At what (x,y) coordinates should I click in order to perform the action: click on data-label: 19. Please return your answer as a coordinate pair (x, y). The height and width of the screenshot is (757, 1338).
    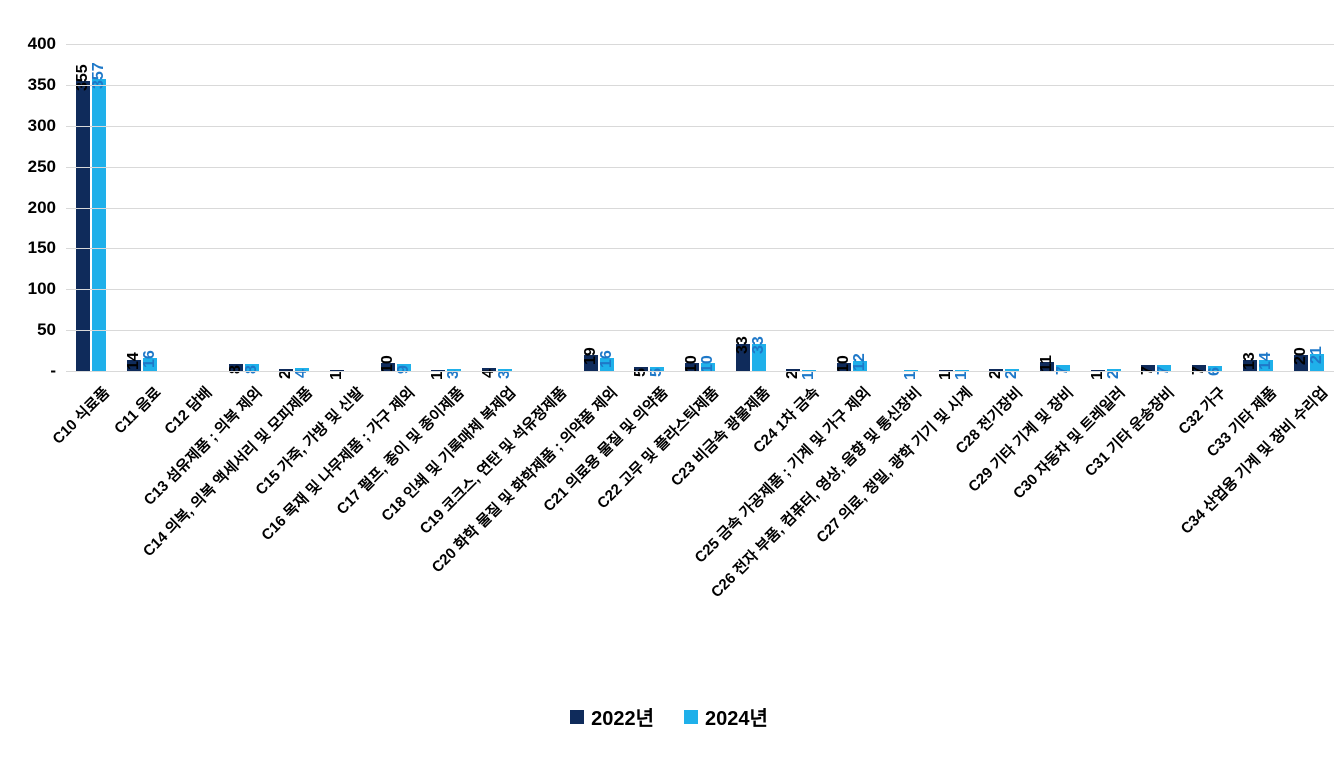
    Looking at the image, I should click on (590, 356).